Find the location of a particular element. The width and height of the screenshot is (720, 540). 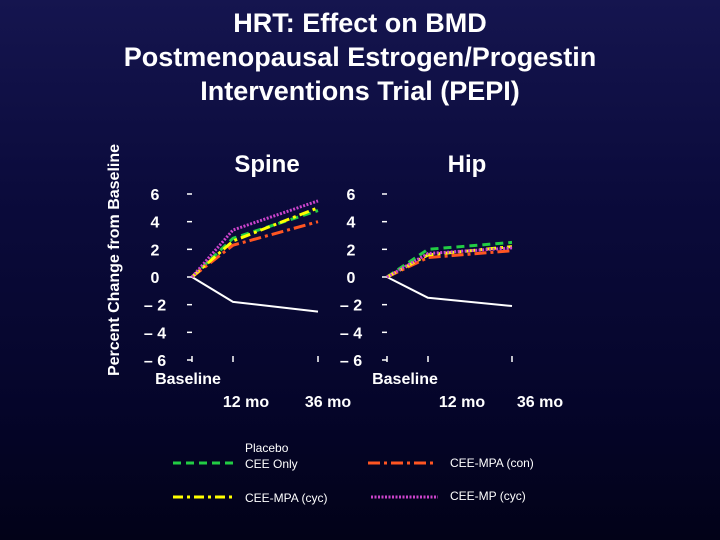

spine-y-tick-label: – 6 is located at coordinates (155, 361).